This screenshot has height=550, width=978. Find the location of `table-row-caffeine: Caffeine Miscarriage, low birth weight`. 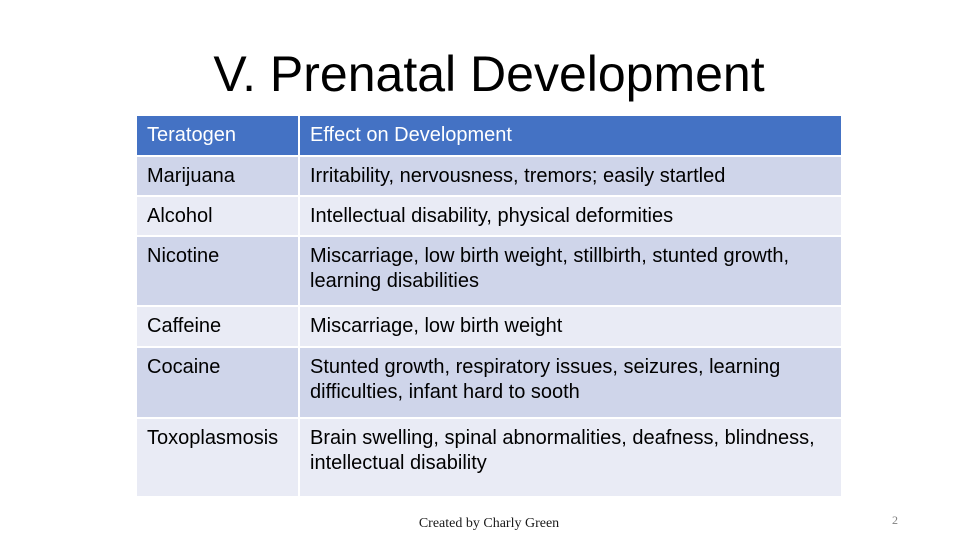

table-row-caffeine: Caffeine Miscarriage, low birth weight is located at coordinates (489, 327).